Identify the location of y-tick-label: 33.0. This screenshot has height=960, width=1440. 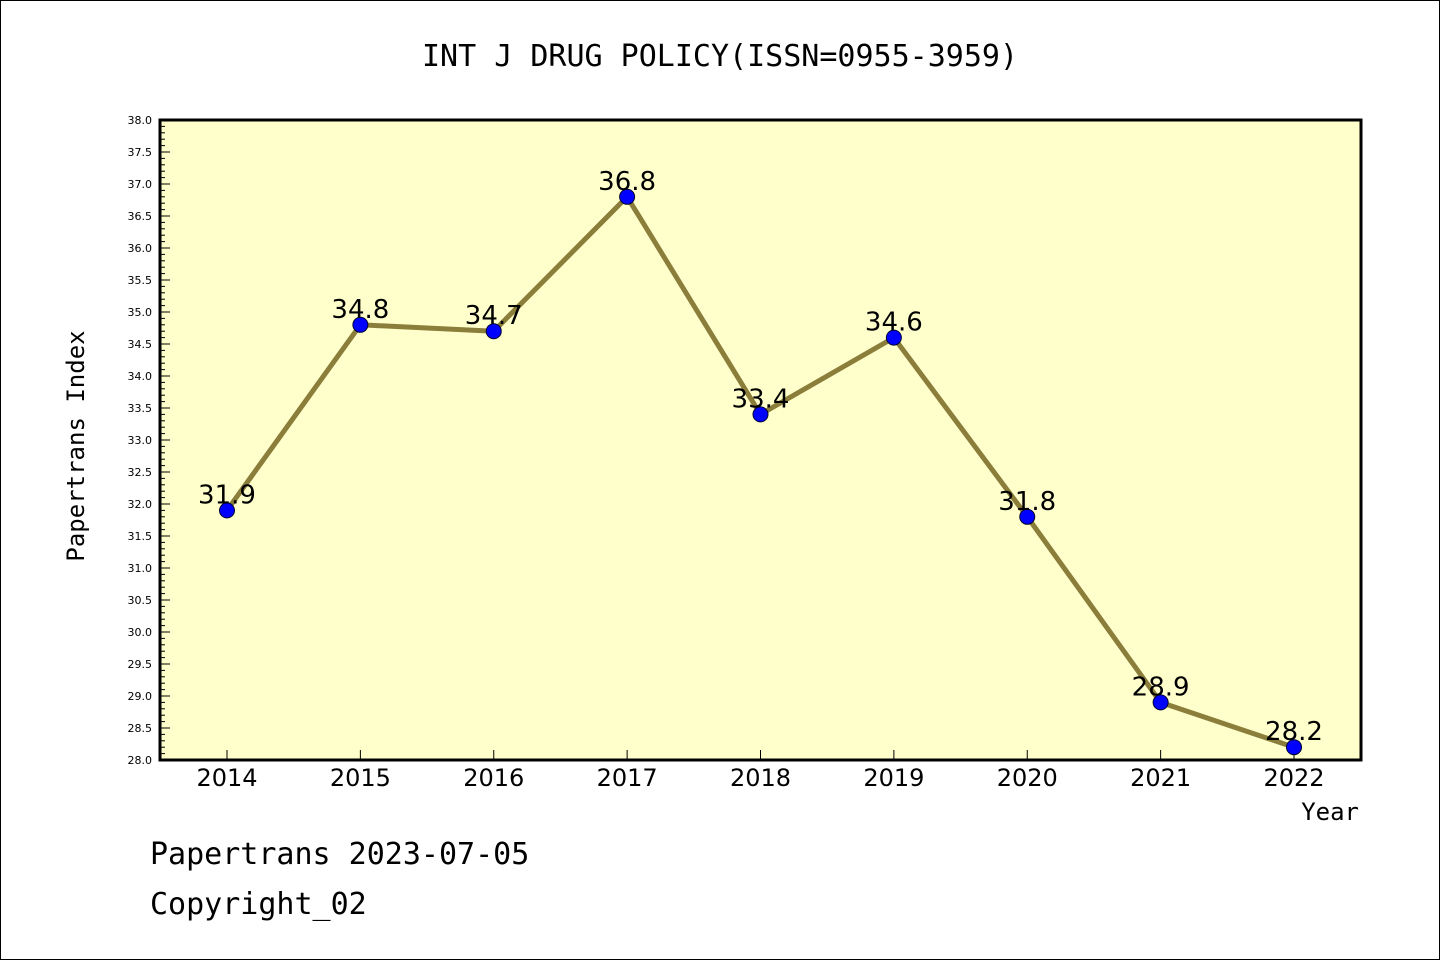
(140, 440).